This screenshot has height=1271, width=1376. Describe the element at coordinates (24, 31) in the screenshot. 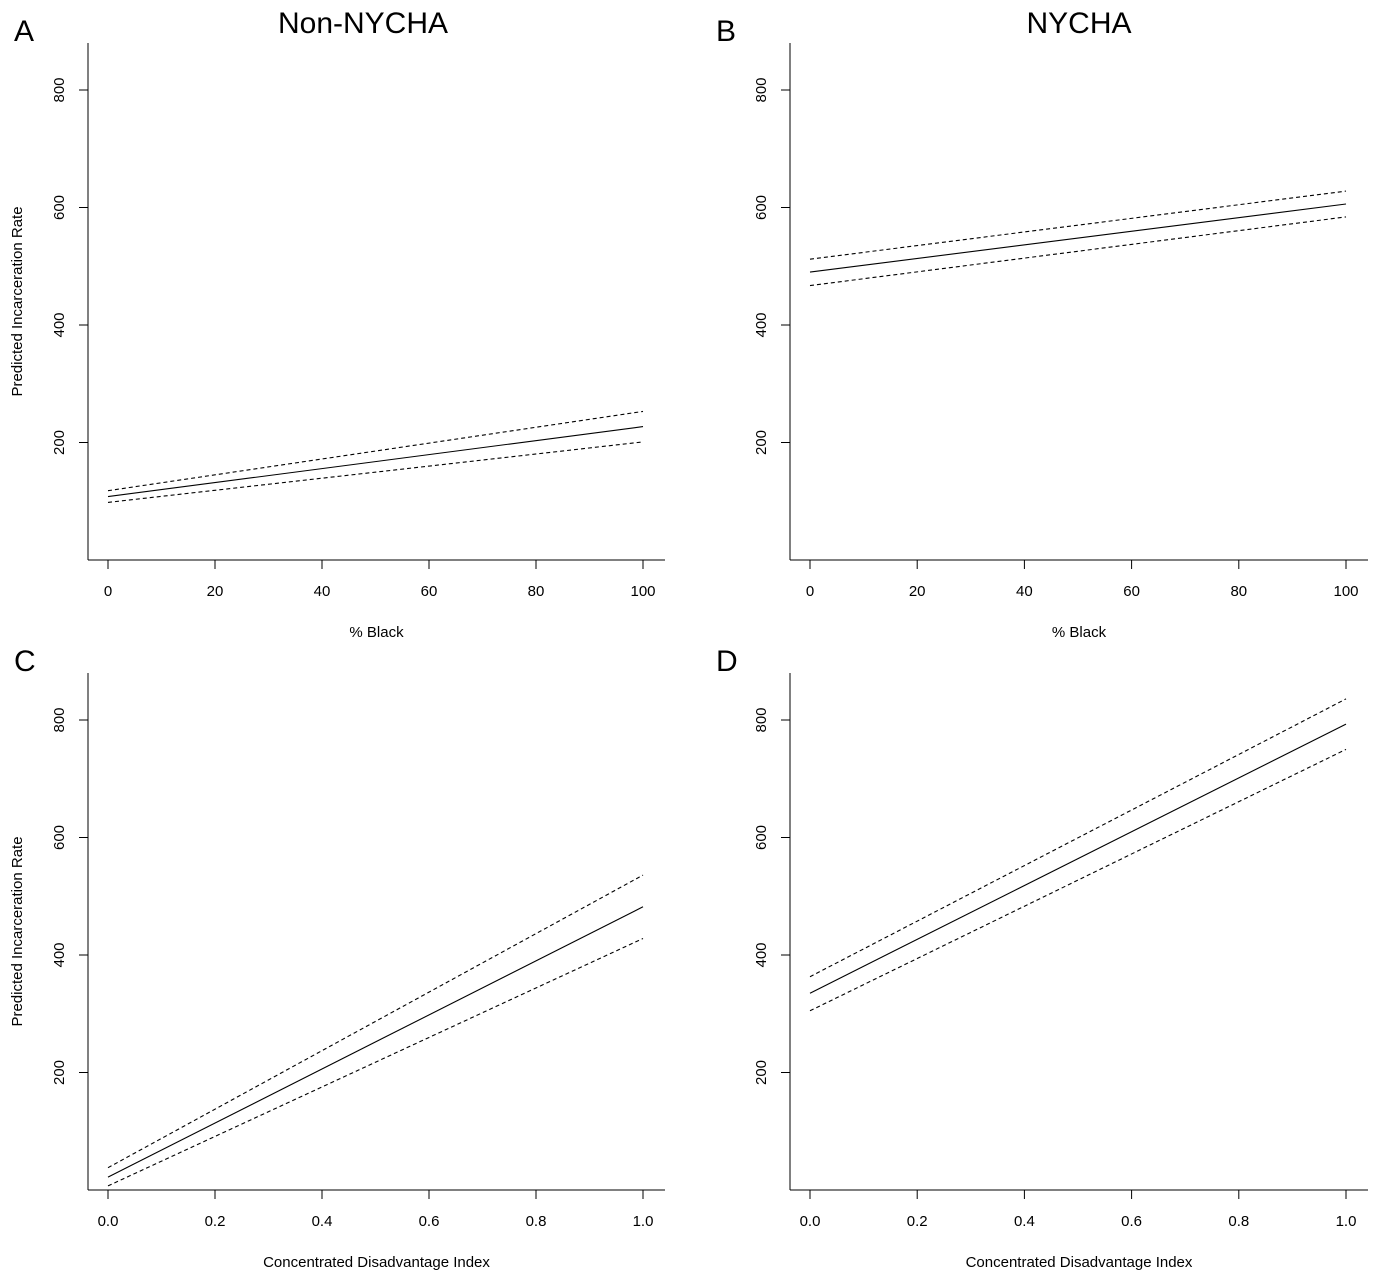

I see `panel-letter: A` at that location.